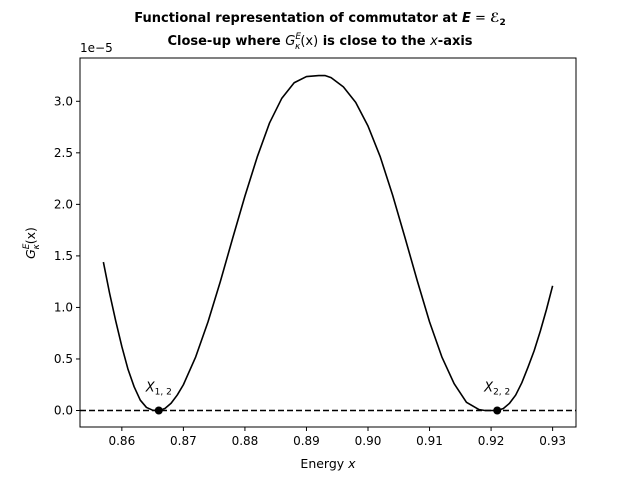 This screenshot has height=480, width=640. I want to click on y-offset-text: 1e−5, so click(96, 48).